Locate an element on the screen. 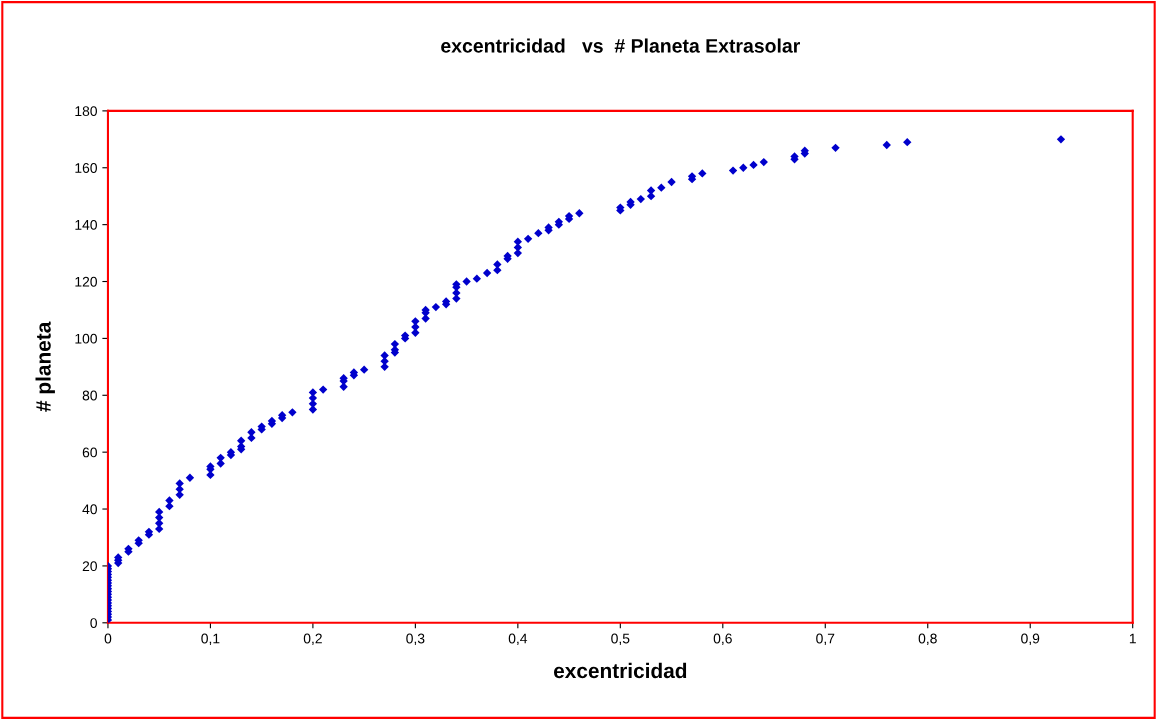  x-tick-label: 0,2 is located at coordinates (312, 639).